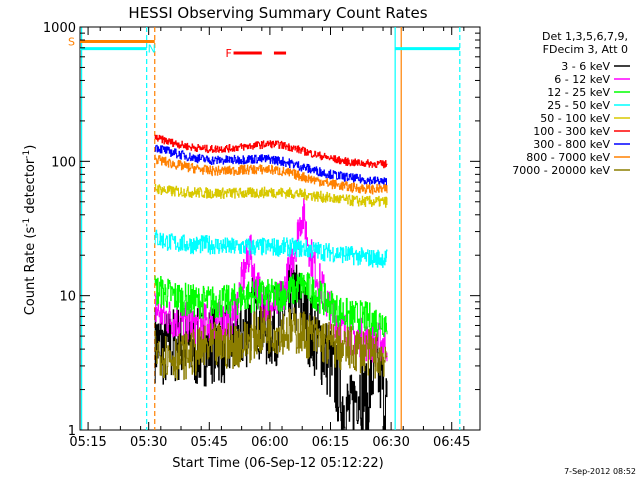 The height and width of the screenshot is (480, 640). What do you see at coordinates (229, 53) in the screenshot?
I see `flag-label: F` at bounding box center [229, 53].